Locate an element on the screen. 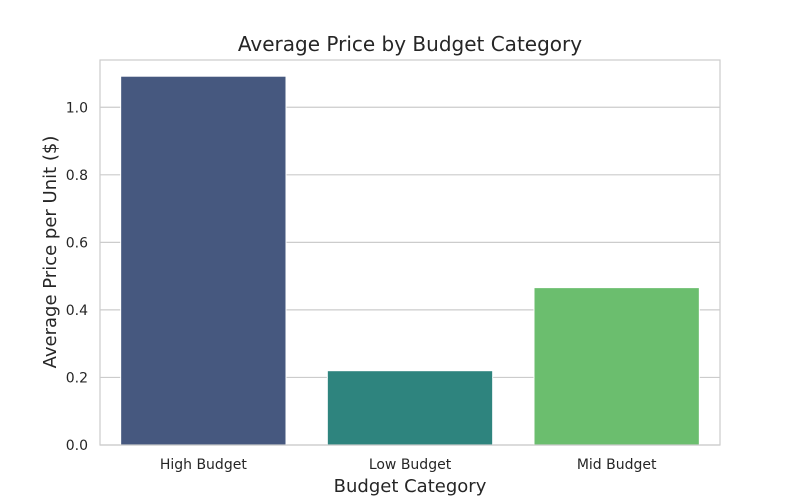 This screenshot has width=800, height=500. bar-low-budget is located at coordinates (410, 408).